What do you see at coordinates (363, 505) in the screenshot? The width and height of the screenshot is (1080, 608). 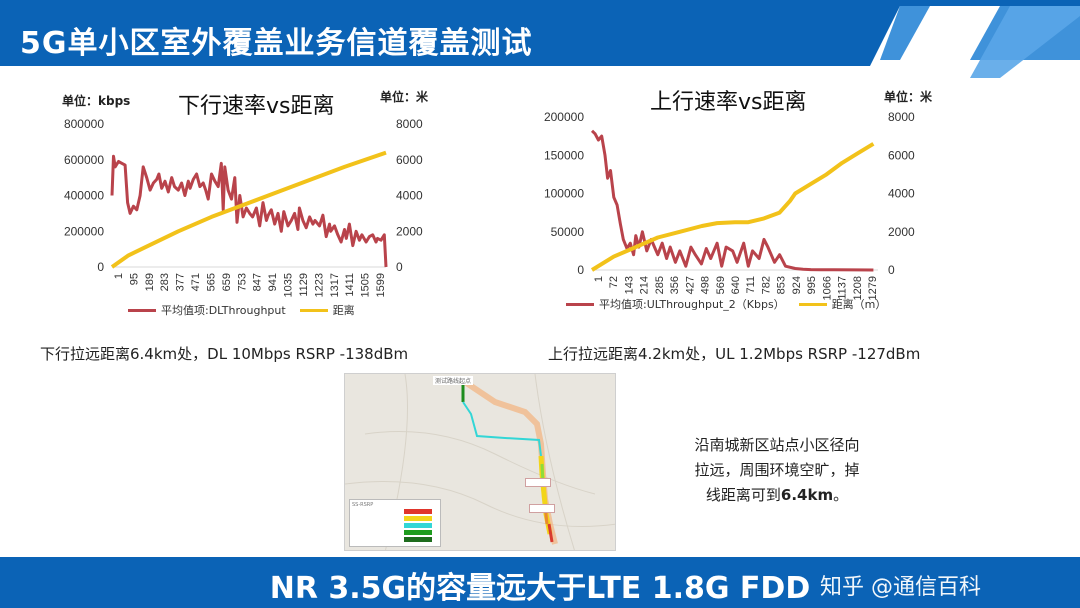 I see `map-legend-title: SS-RSRP` at bounding box center [363, 505].